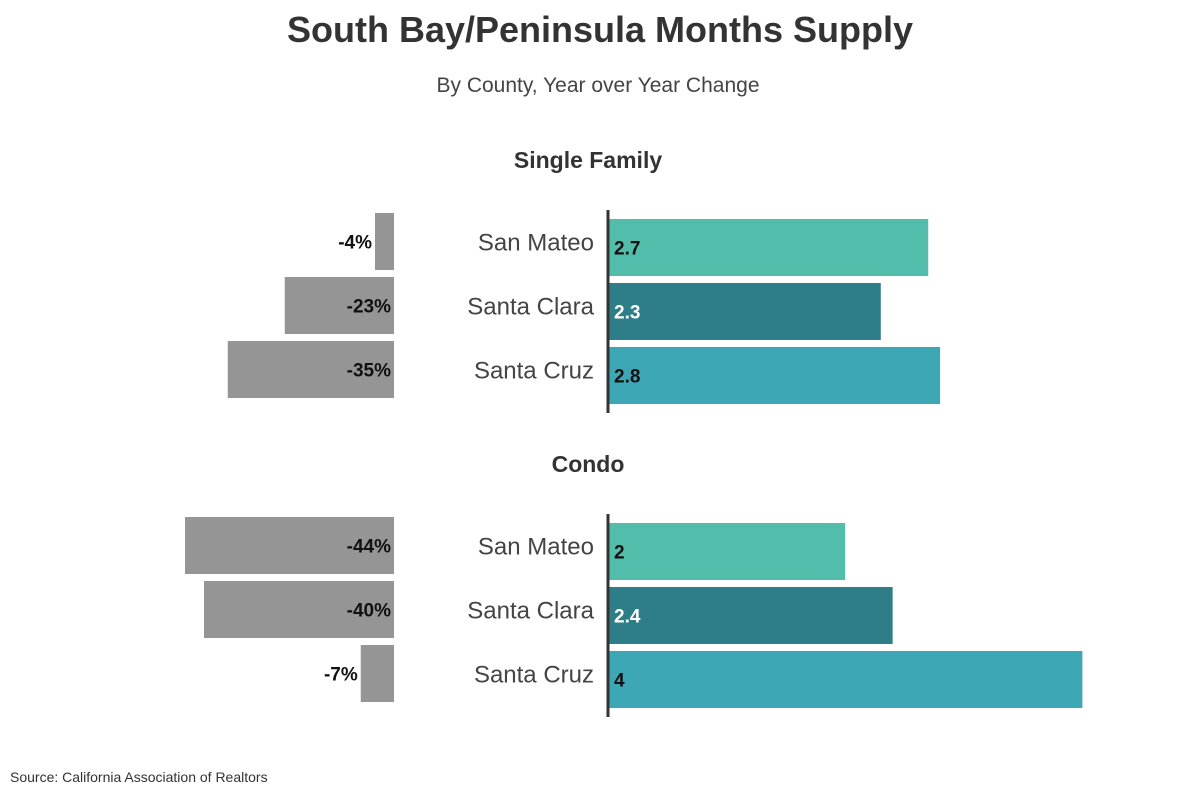  What do you see at coordinates (355, 243) in the screenshot?
I see `change-label-single-family-san-mateo: -4%` at bounding box center [355, 243].